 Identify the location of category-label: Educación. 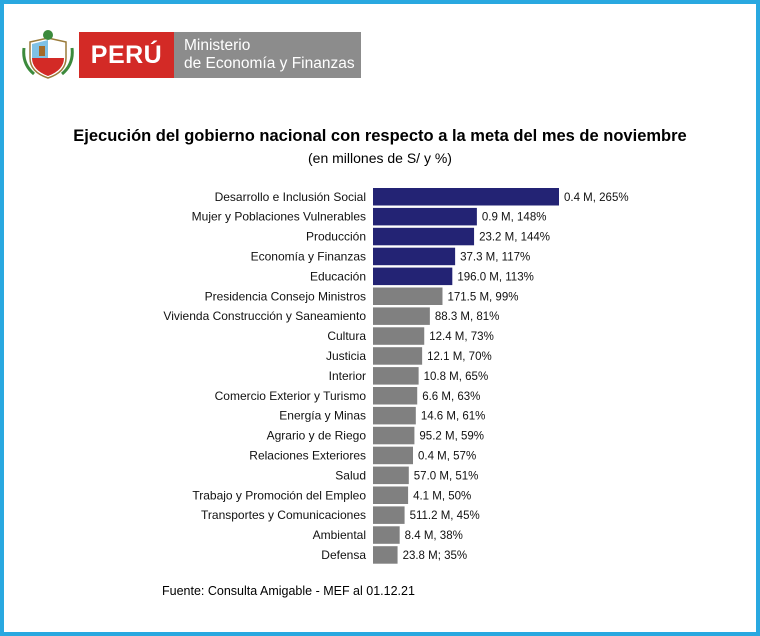
(338, 276).